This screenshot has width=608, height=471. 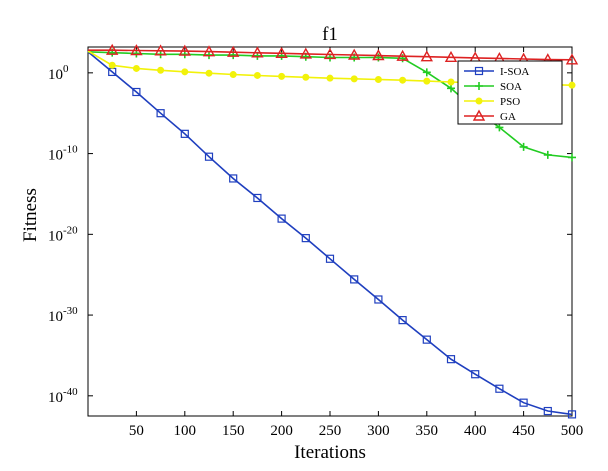 What do you see at coordinates (378, 431) in the screenshot?
I see `x-tick-label: 300` at bounding box center [378, 431].